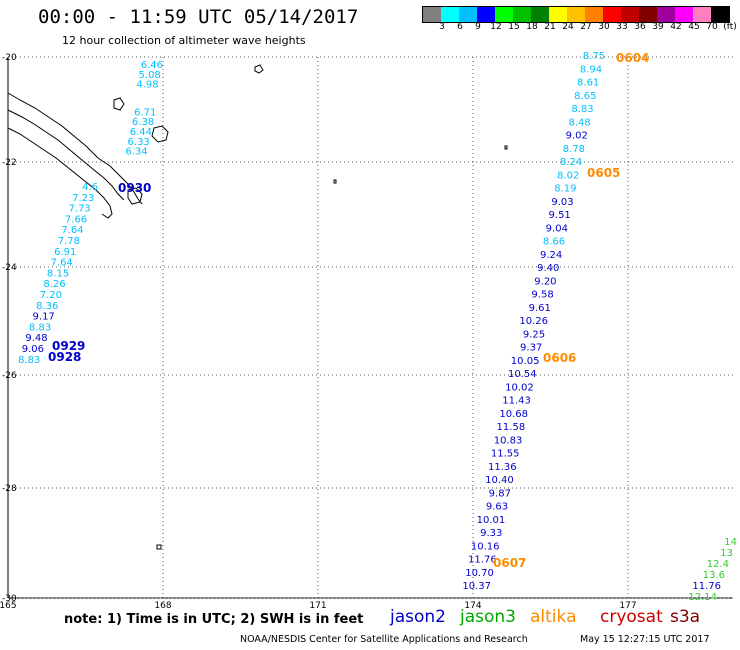 This screenshot has width=740, height=650. I want to click on swh-value: 8.15, so click(58, 273).